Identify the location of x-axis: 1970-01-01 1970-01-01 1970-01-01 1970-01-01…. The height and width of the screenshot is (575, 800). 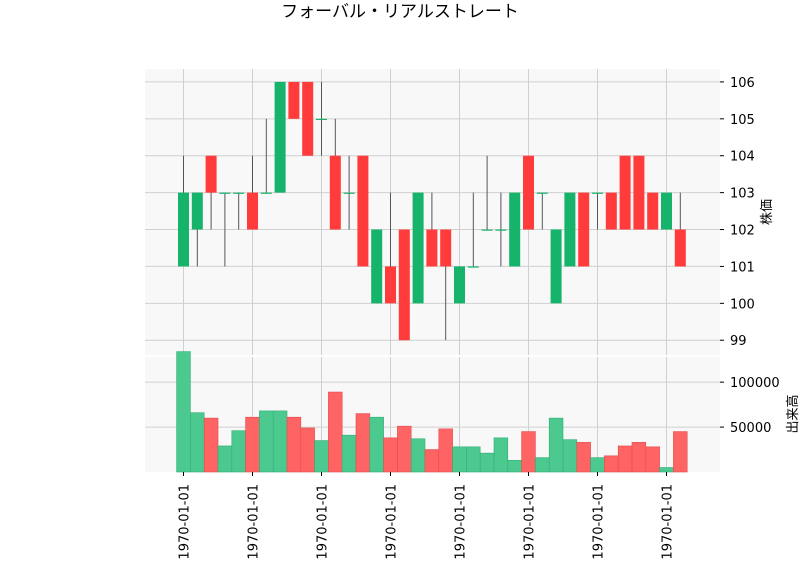
(427, 516).